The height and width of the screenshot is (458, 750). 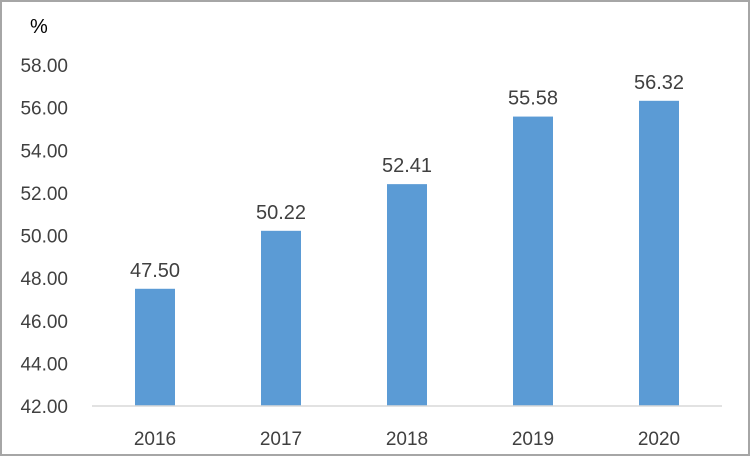 I want to click on data-label-2018: 52.41, so click(x=407, y=166).